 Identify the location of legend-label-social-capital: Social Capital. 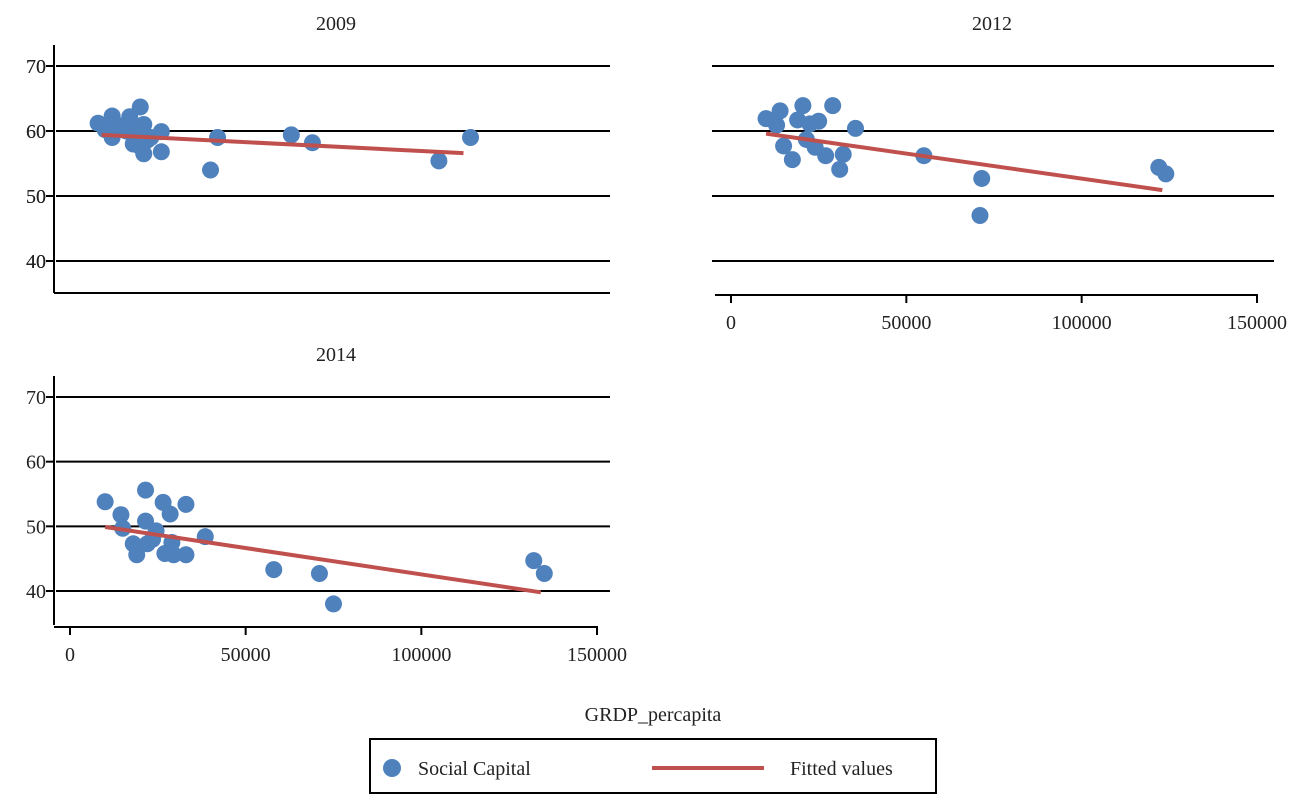
(474, 769).